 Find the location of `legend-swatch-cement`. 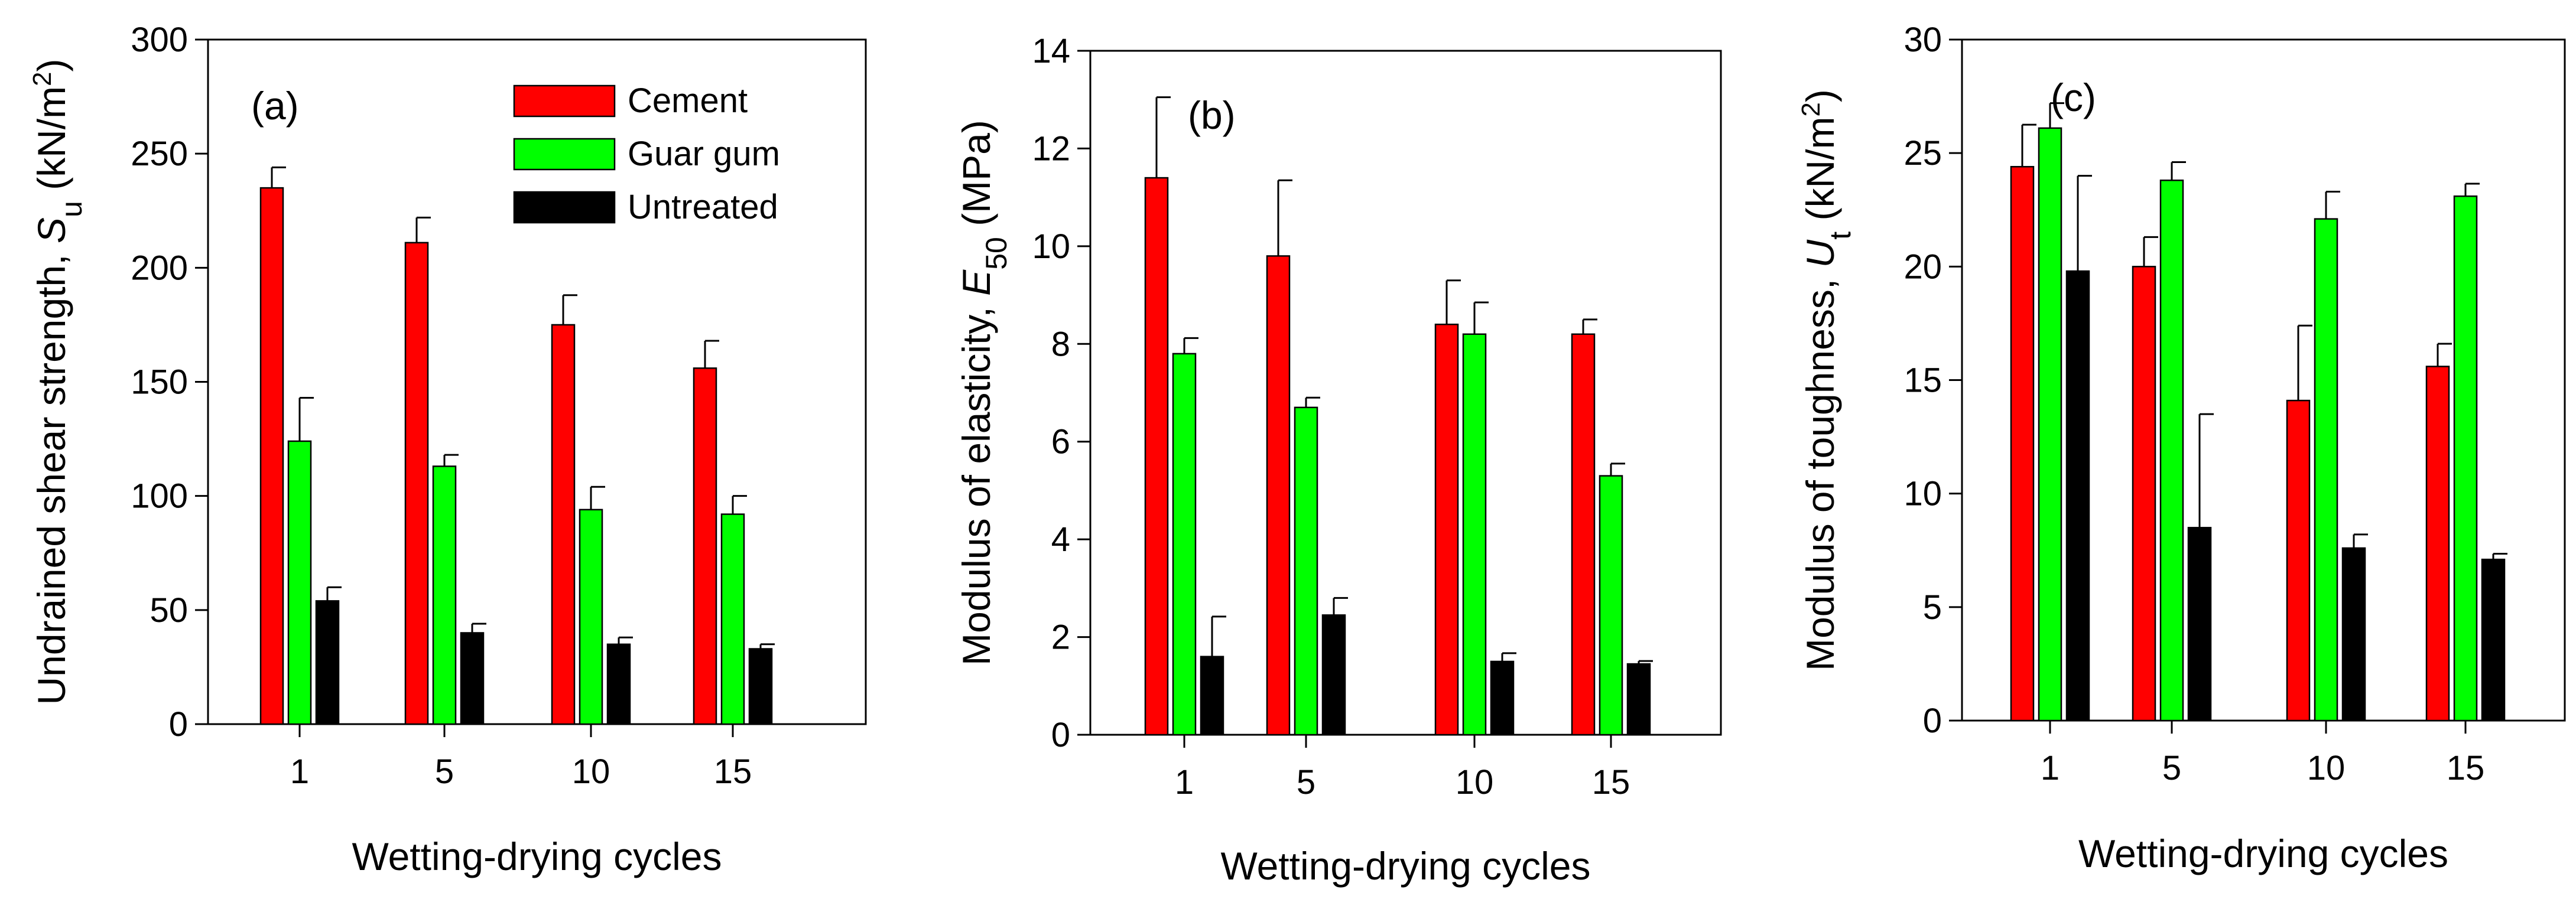

legend-swatch-cement is located at coordinates (564, 101).